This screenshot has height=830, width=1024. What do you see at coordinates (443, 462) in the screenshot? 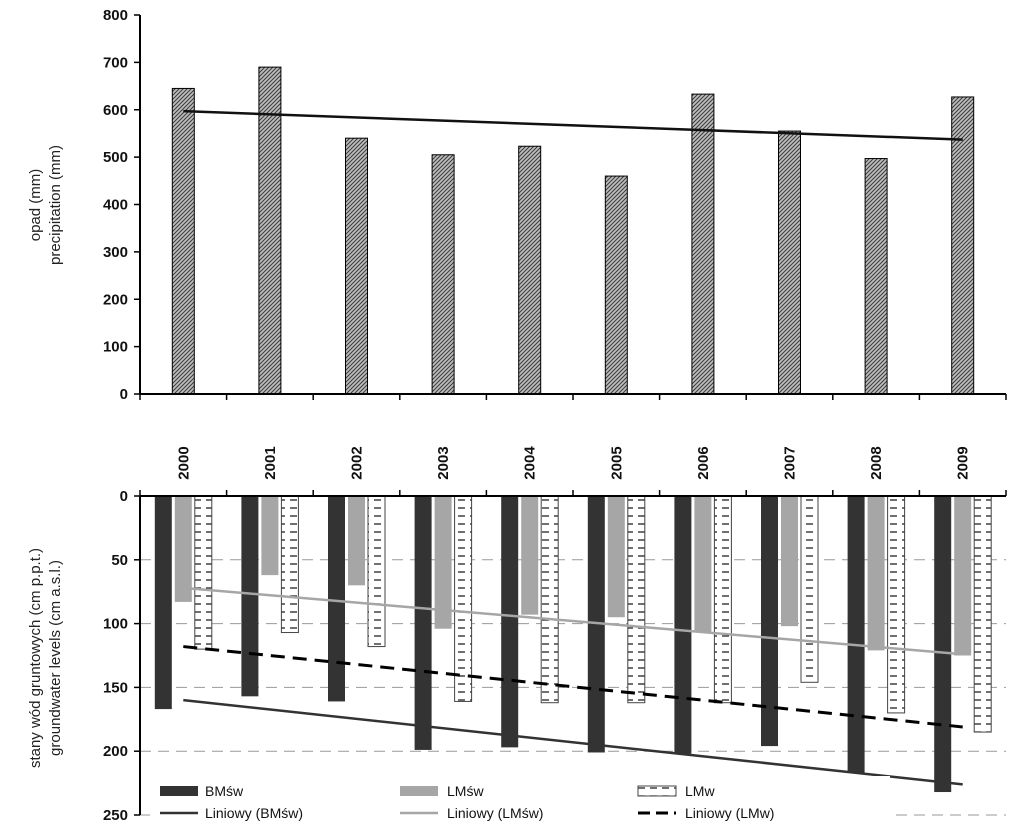
I see `groundwater-x-category-label: 2003` at bounding box center [443, 462].